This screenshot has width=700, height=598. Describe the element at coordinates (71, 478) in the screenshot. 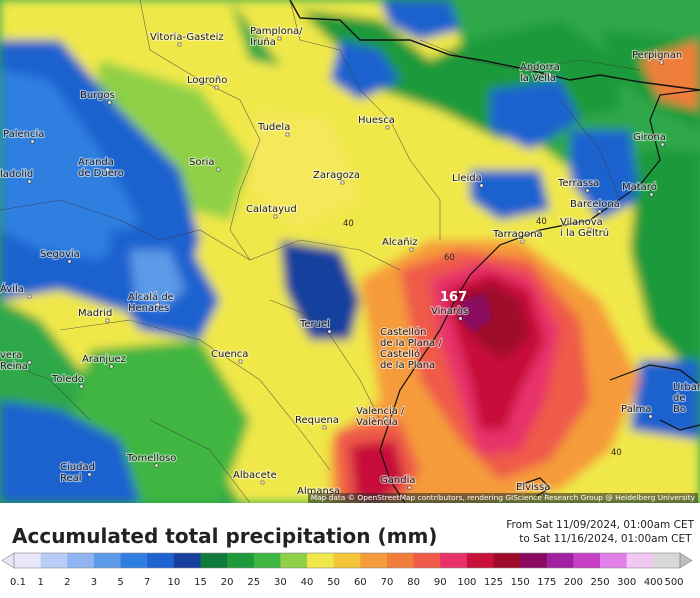

I see `city-name: Real` at that location.